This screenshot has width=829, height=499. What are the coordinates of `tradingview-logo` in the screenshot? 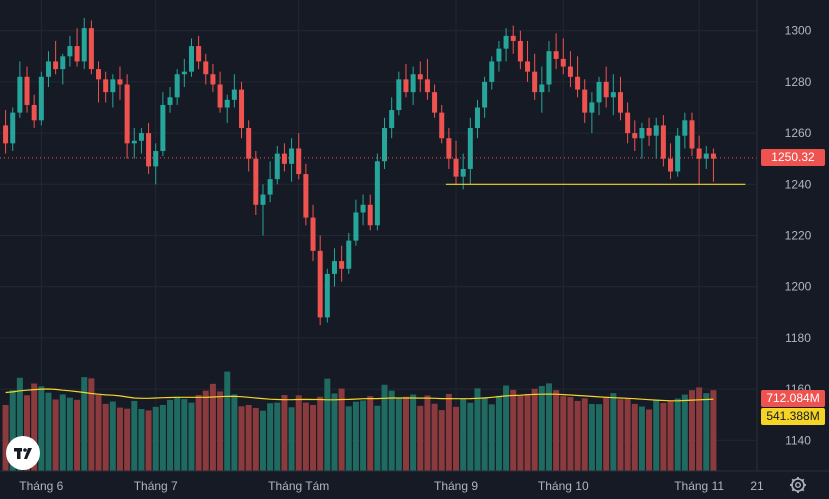 It's located at (23, 453).